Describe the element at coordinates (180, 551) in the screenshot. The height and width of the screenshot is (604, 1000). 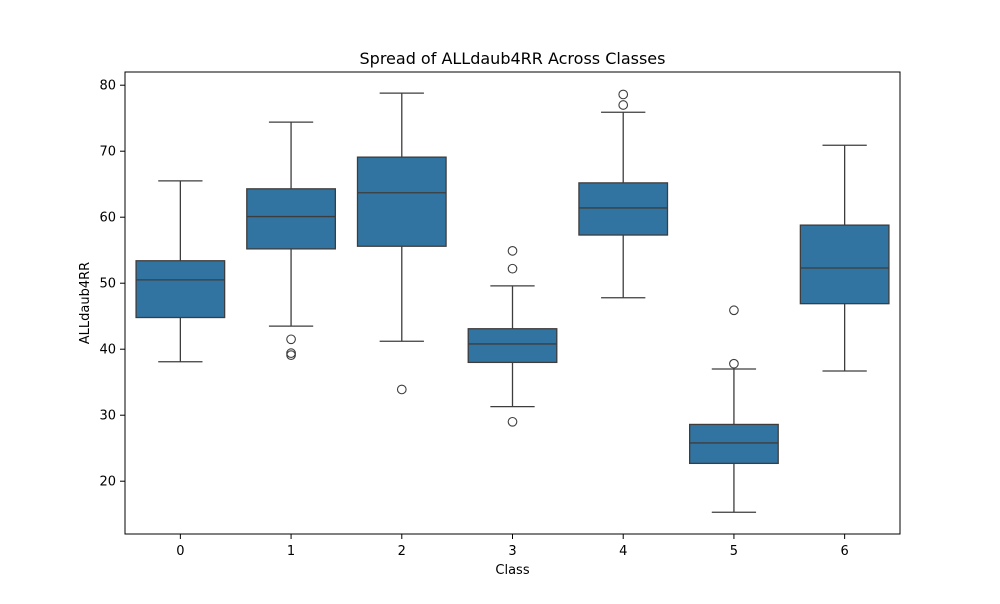
I see `x-tick-label: 0` at that location.